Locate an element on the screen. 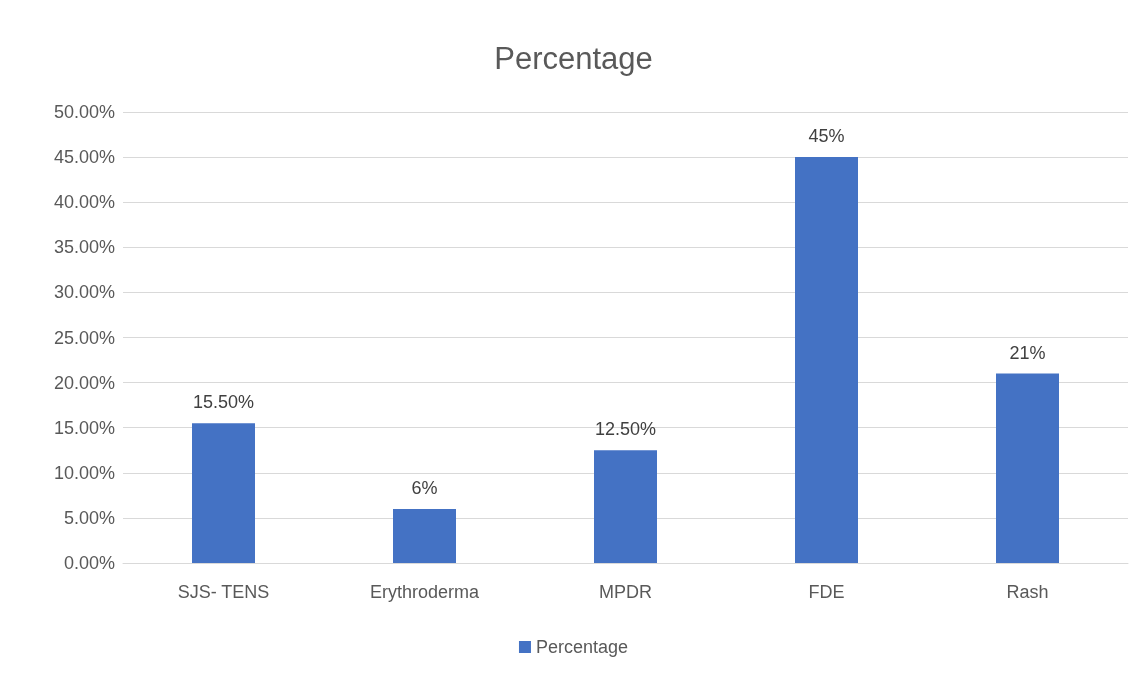 The image size is (1147, 677). chart-title: Percentage is located at coordinates (573, 58).